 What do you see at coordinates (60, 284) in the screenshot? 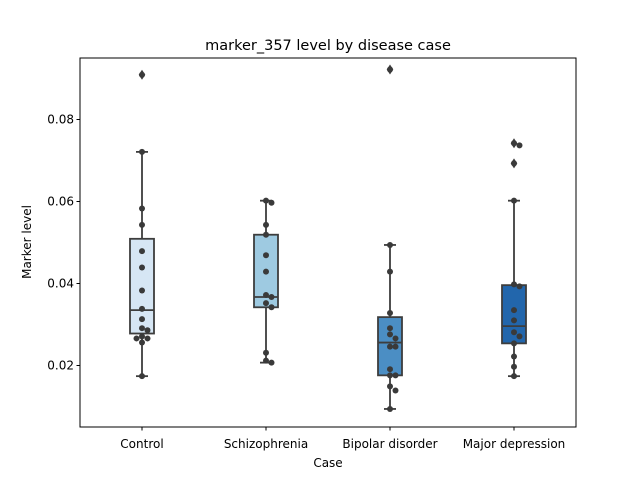
I see `y-tick-label: 0.04` at bounding box center [60, 284].